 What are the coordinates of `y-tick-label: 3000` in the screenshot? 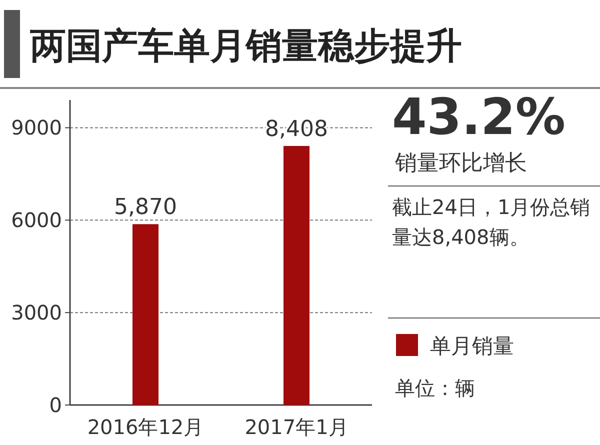 It's located at (36, 312).